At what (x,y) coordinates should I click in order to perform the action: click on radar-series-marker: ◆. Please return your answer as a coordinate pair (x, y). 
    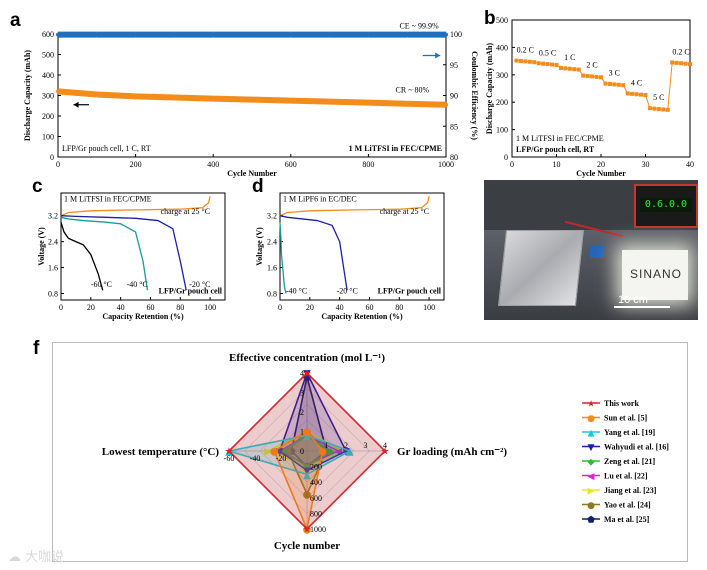
    Looking at the image, I should click on (284, 452).